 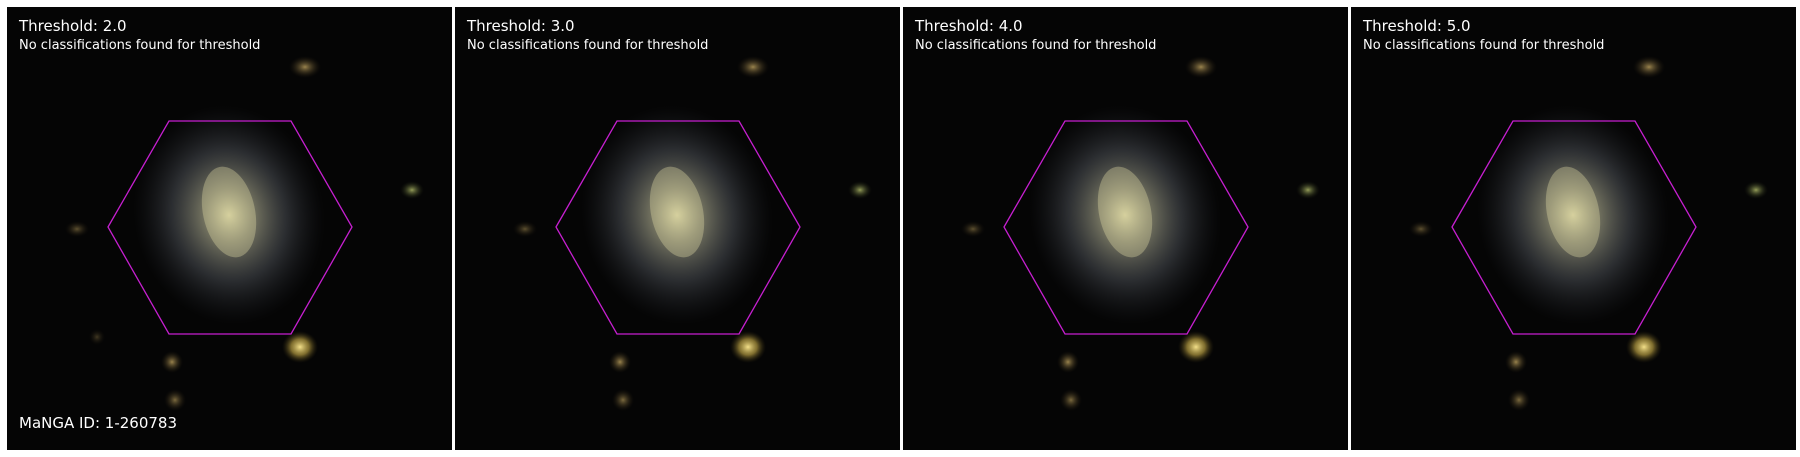 I want to click on threshold-title: Threshold: 2.0, so click(x=73, y=26).